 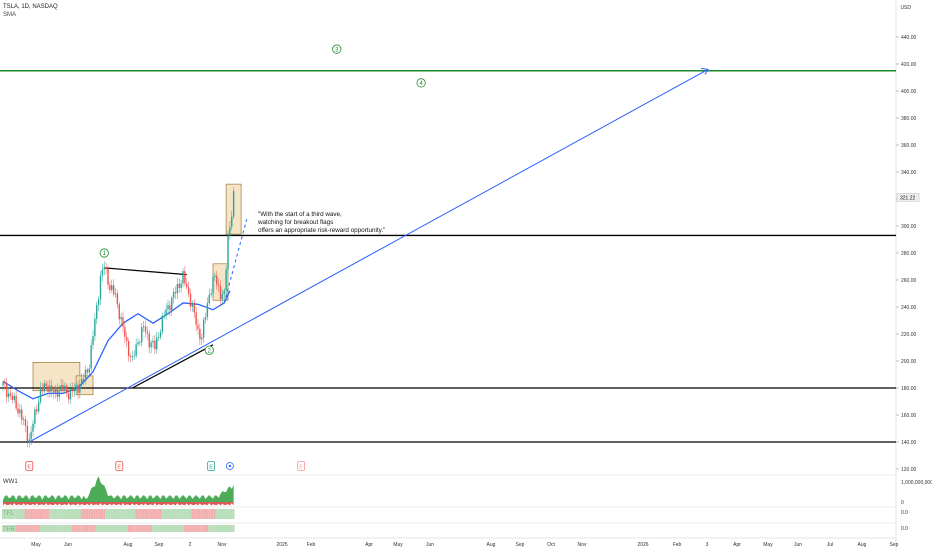 What do you see at coordinates (909, 281) in the screenshot?
I see `price-tick-label: 260.00` at bounding box center [909, 281].